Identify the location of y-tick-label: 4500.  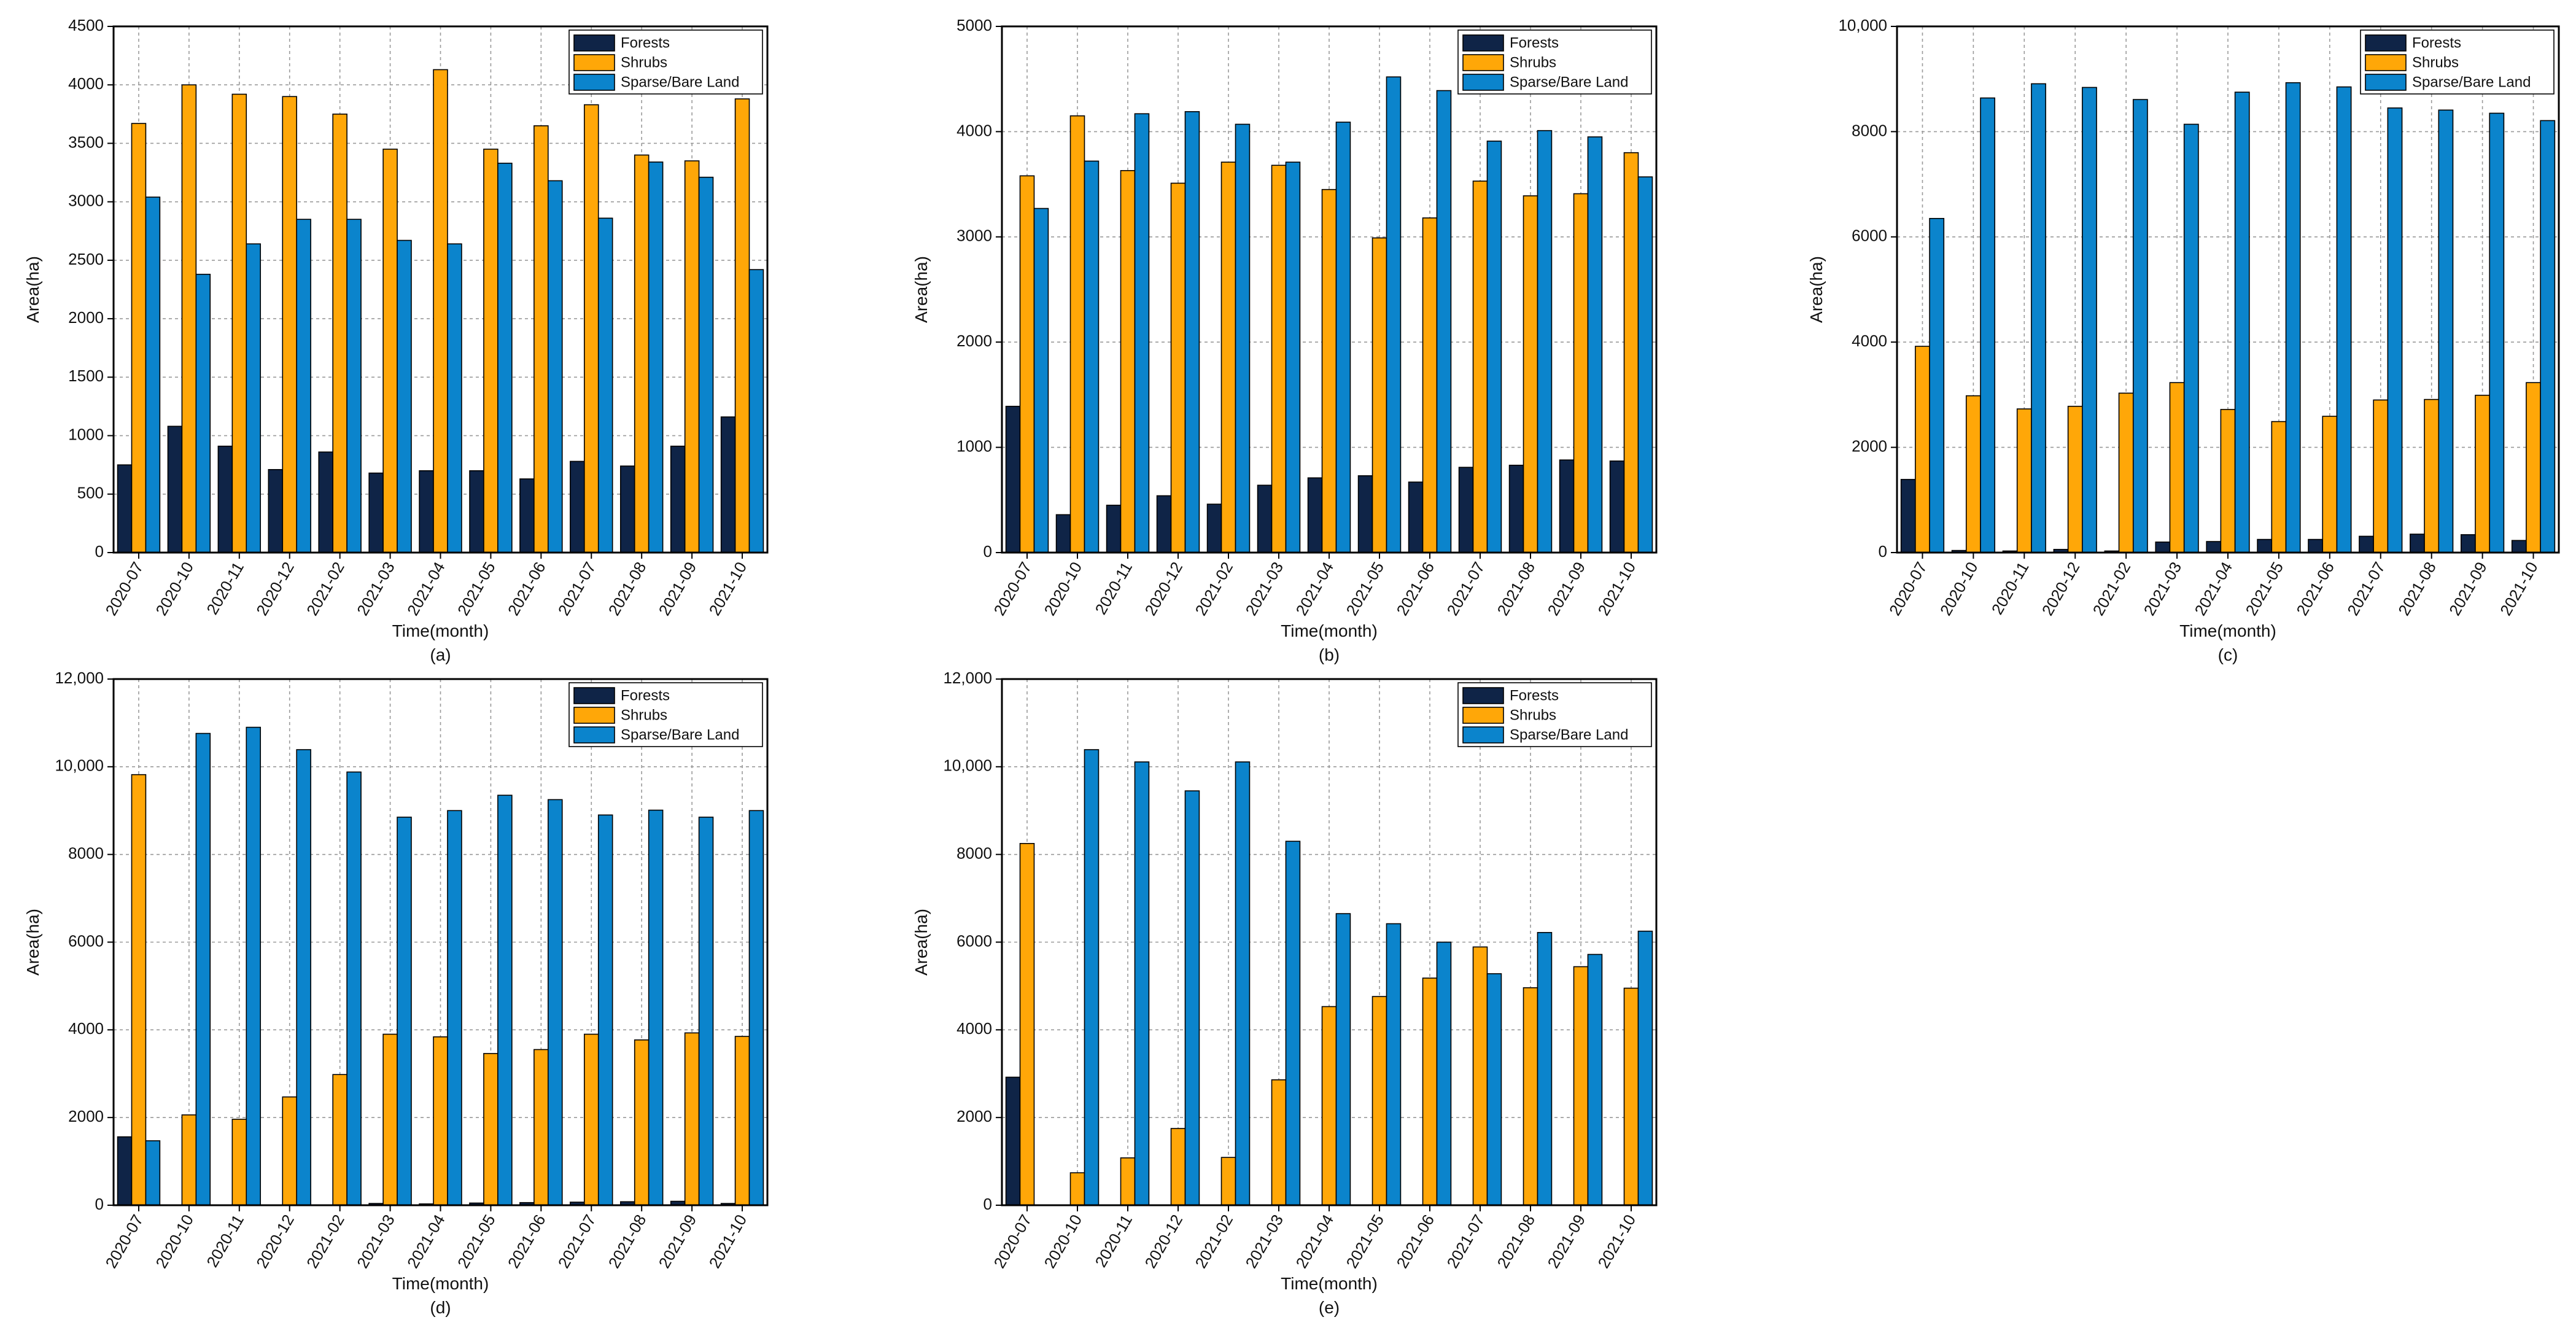
(86, 25).